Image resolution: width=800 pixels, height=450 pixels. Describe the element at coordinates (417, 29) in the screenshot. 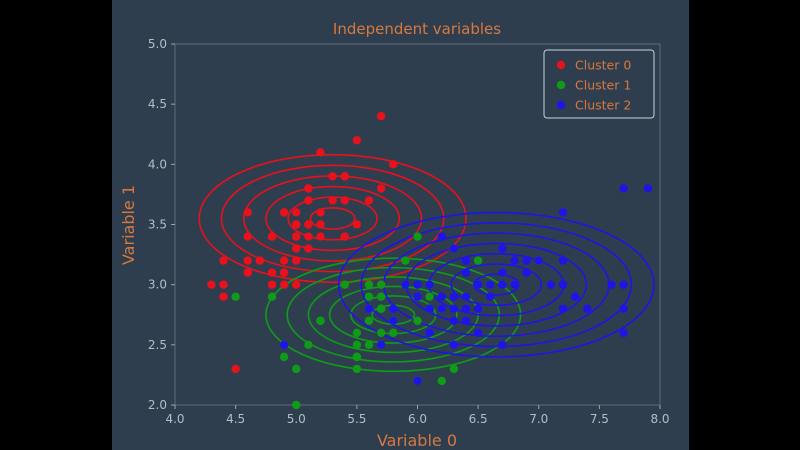

I see `chart-title: Independent variables` at that location.